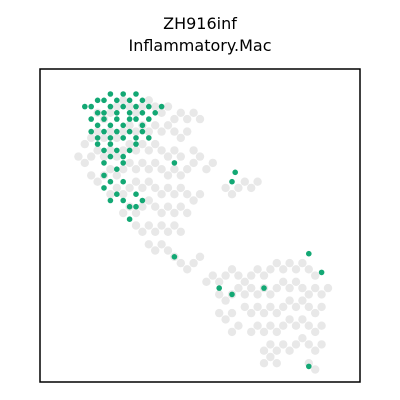 This screenshot has height=400, width=400. What do you see at coordinates (199, 45) in the screenshot?
I see `chart-subtitle: Inflammatory.Mac` at bounding box center [199, 45].